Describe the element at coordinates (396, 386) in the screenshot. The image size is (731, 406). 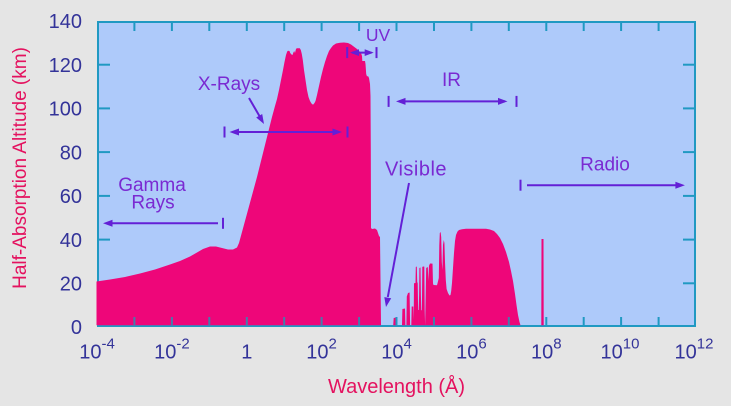
I see `svg-text: Wavelength (Å)` at that location.